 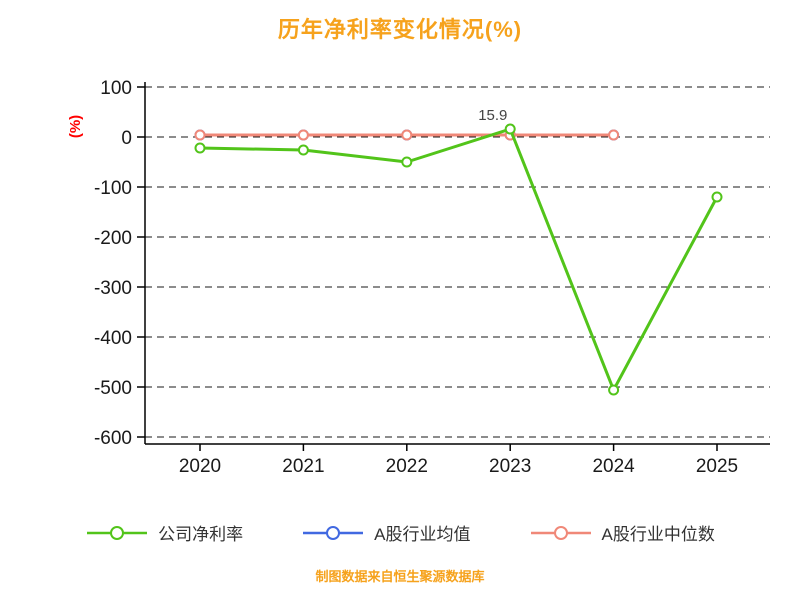 I want to click on data-label: 15.9, so click(x=492, y=115).